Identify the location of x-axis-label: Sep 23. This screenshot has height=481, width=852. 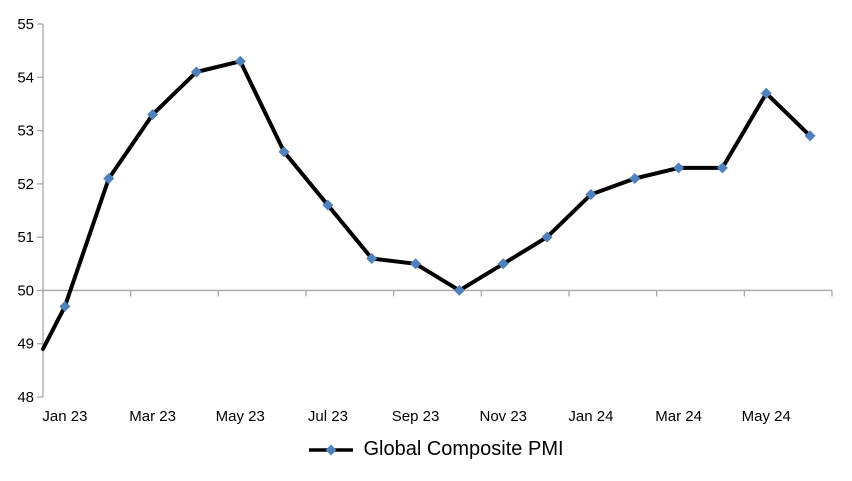
(416, 416).